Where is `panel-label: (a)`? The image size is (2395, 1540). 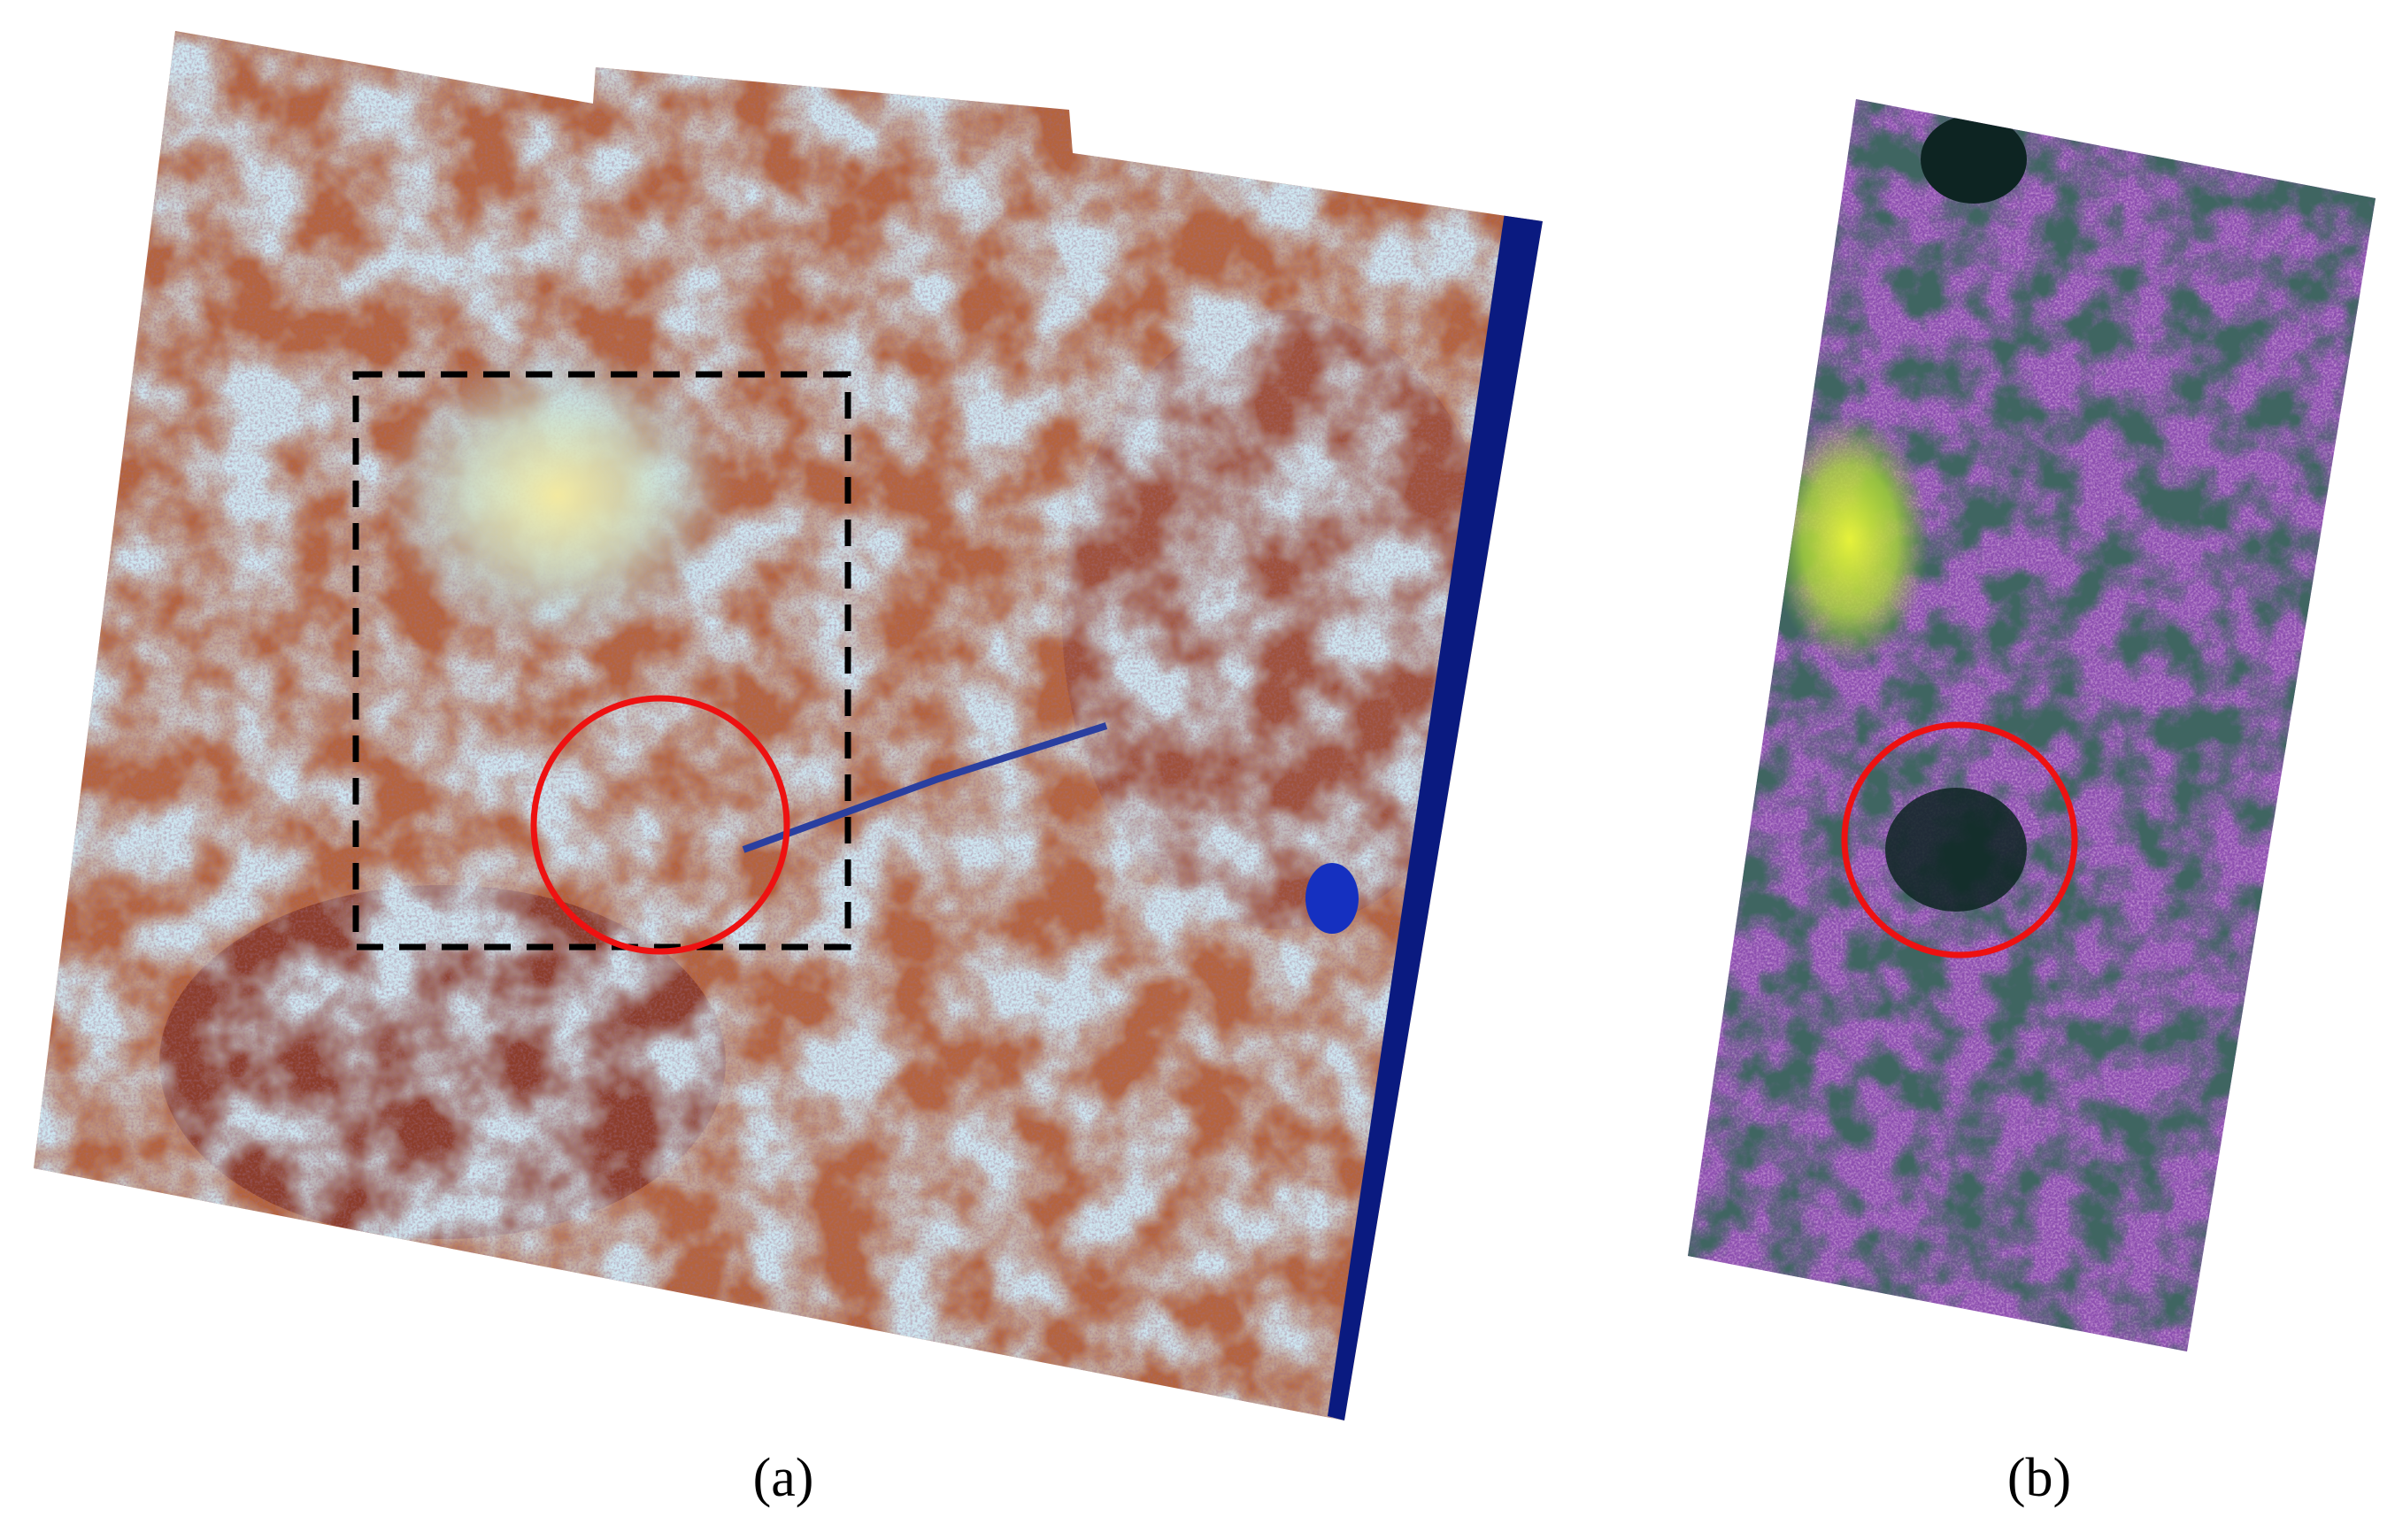 panel-label: (a) is located at coordinates (783, 1478).